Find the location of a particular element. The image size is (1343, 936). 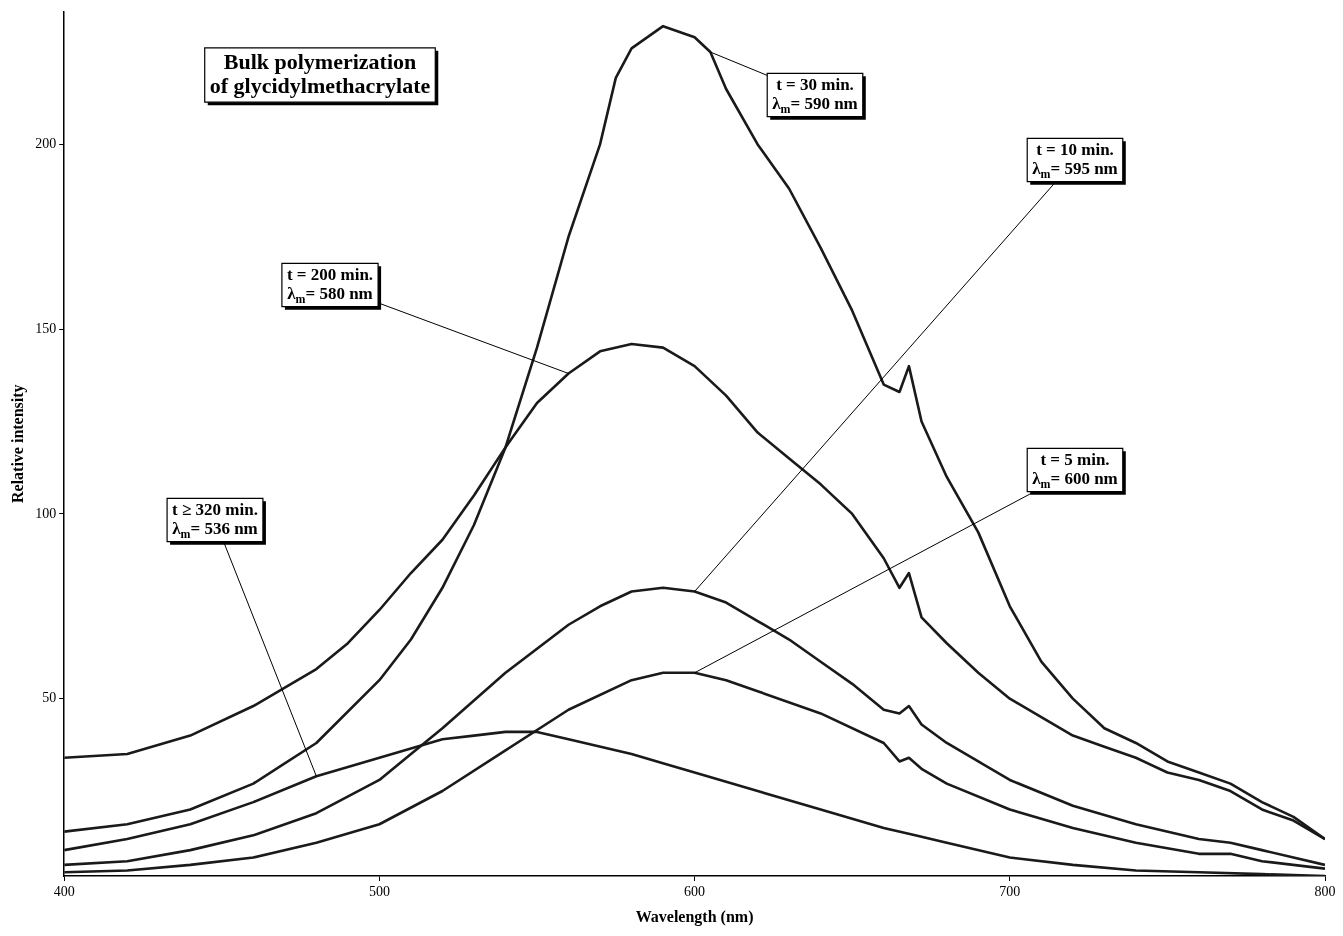

y-tick-label: 200 is located at coordinates (46, 144).